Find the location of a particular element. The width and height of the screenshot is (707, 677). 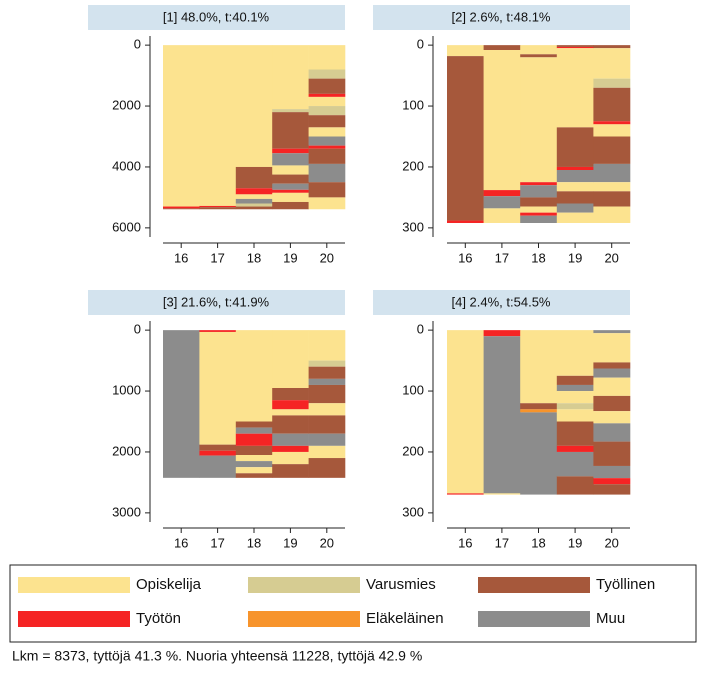

x-tick-label: 19 is located at coordinates (575, 257).